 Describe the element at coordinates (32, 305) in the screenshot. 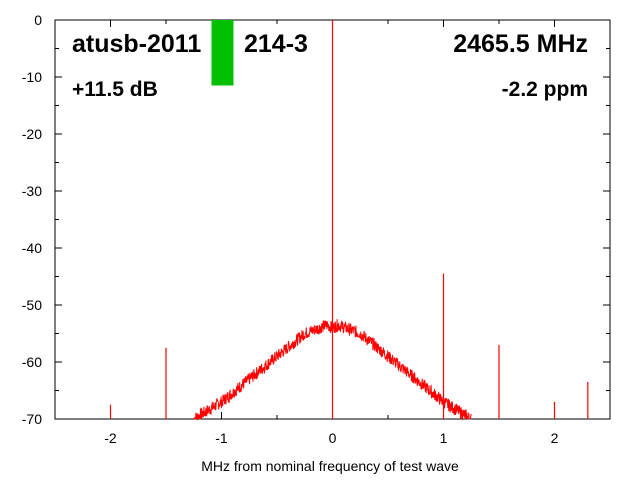

I see `y-tick-label: -50` at that location.